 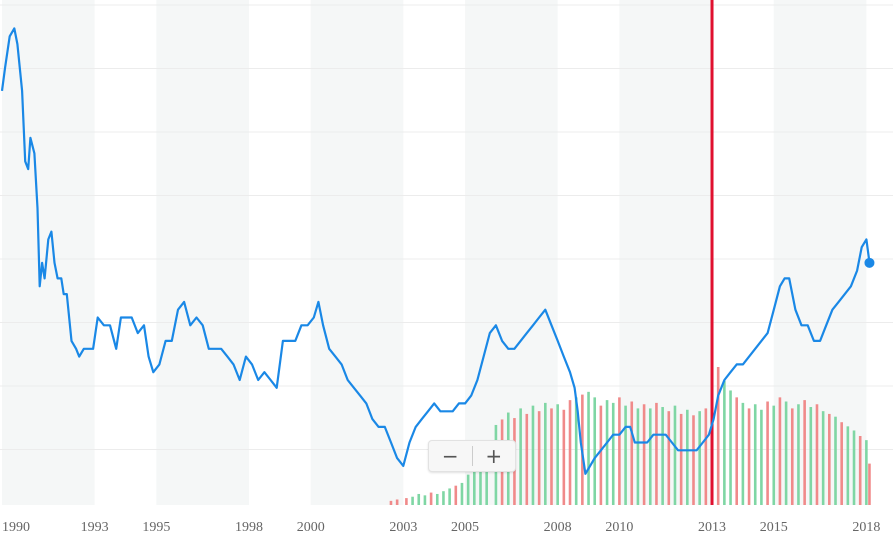 What do you see at coordinates (619, 527) in the screenshot?
I see `x-tick-label: 2010` at bounding box center [619, 527].